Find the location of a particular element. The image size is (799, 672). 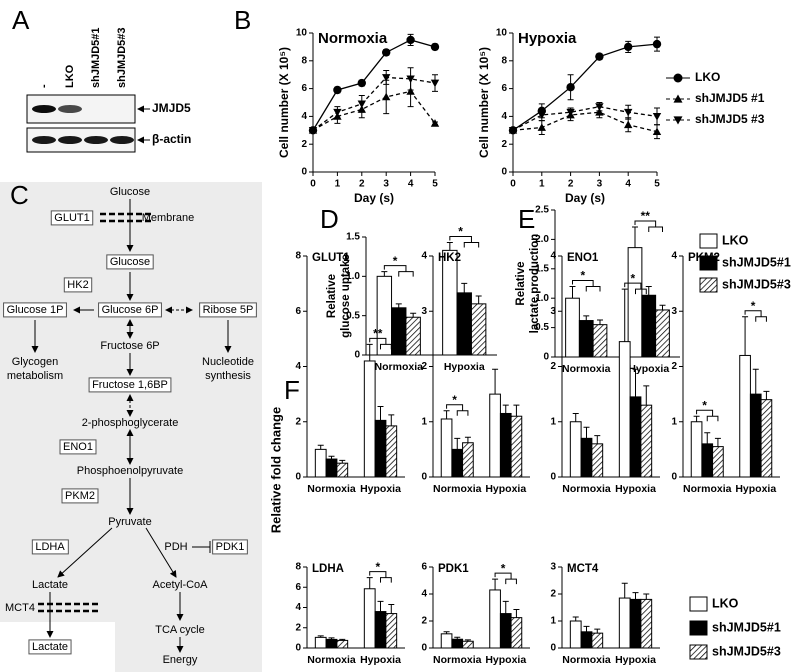

x-tick-label: Hypoxia is located at coordinates (755, 489).